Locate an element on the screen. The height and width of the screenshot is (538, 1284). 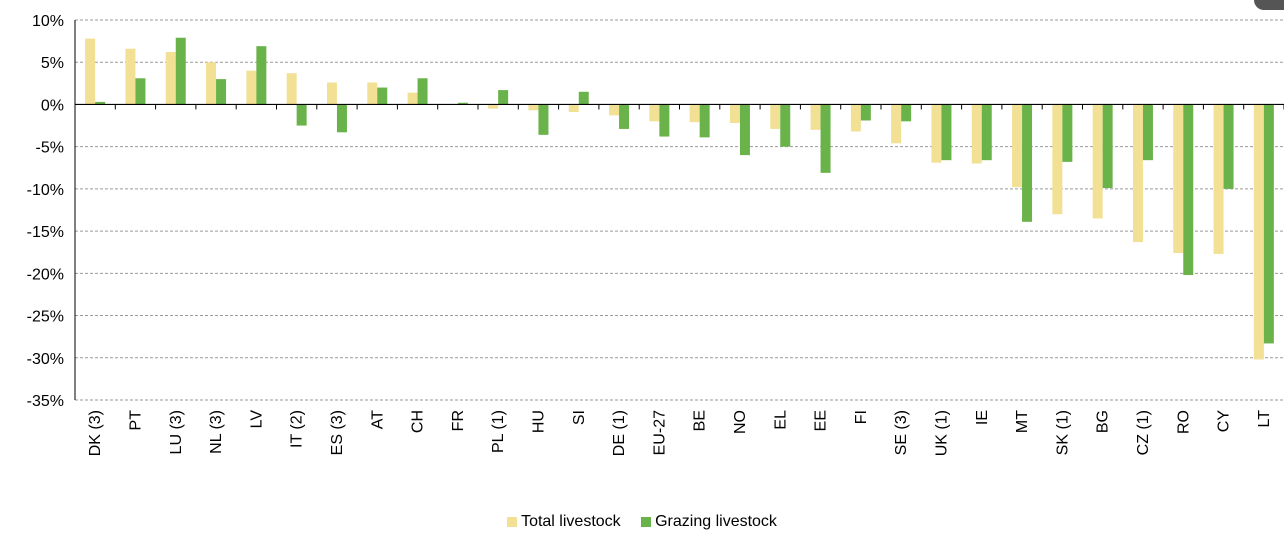
category-label: MT is located at coordinates (1022, 421).